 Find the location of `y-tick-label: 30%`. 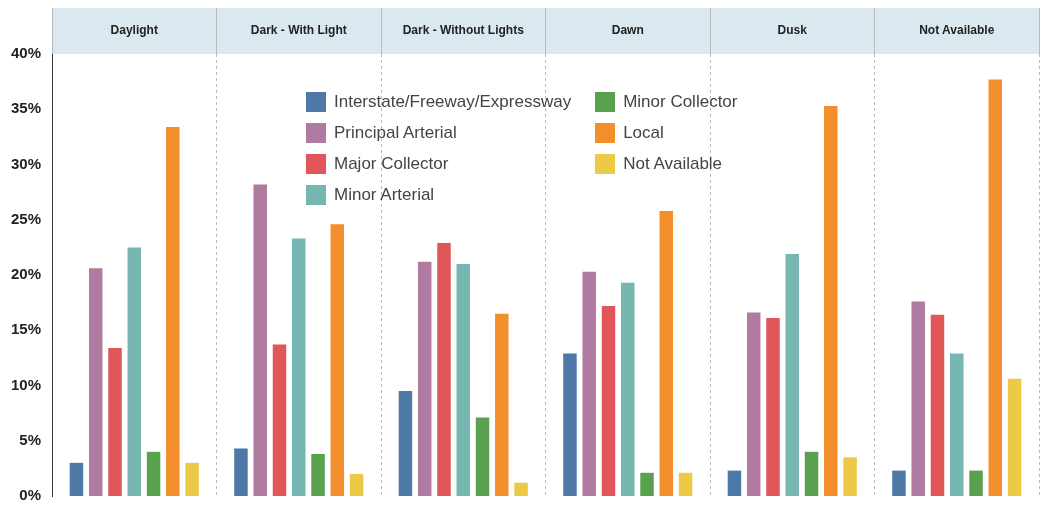

y-tick-label: 30% is located at coordinates (26, 163).